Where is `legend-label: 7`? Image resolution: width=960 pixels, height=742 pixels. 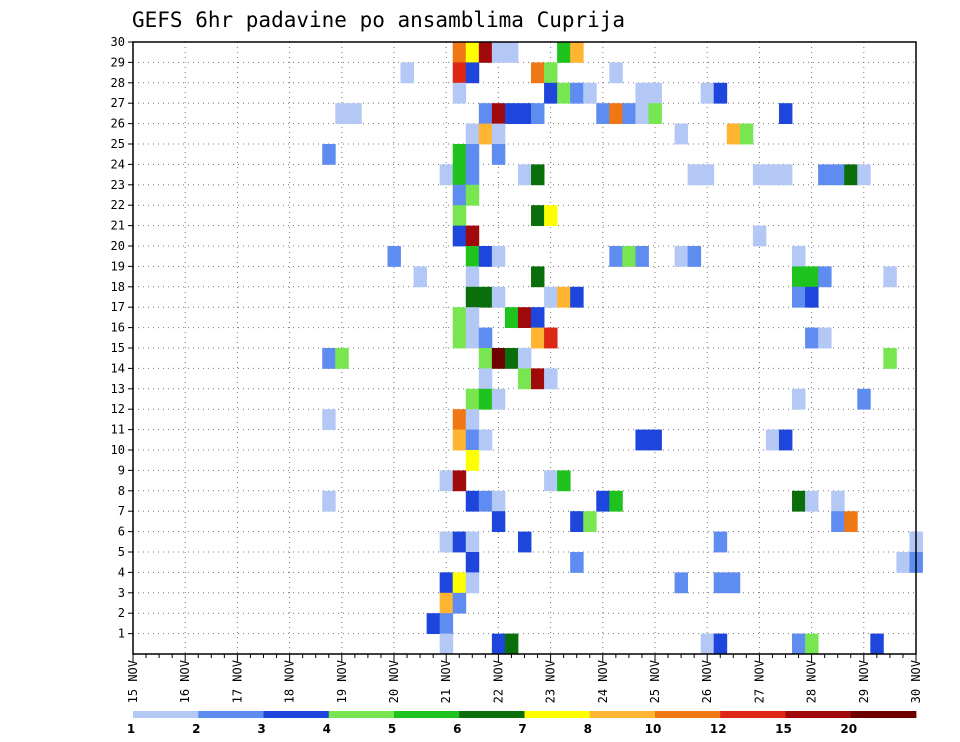
legend-label: 7 is located at coordinates (522, 729).